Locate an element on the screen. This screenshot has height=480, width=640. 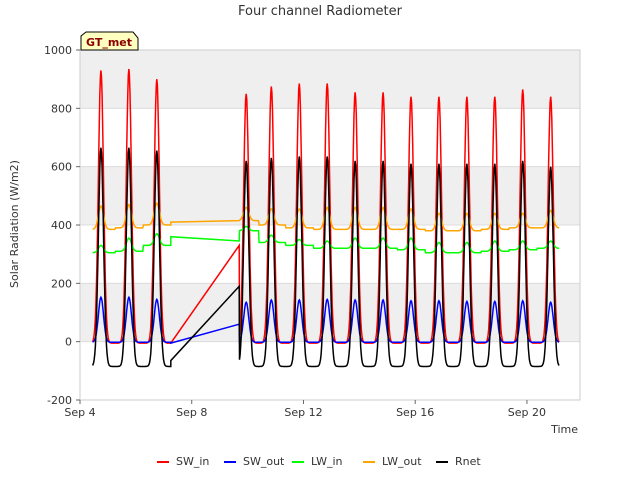
y-axis-label: Solar Radiation (W/m2) is located at coordinates (14, 224).